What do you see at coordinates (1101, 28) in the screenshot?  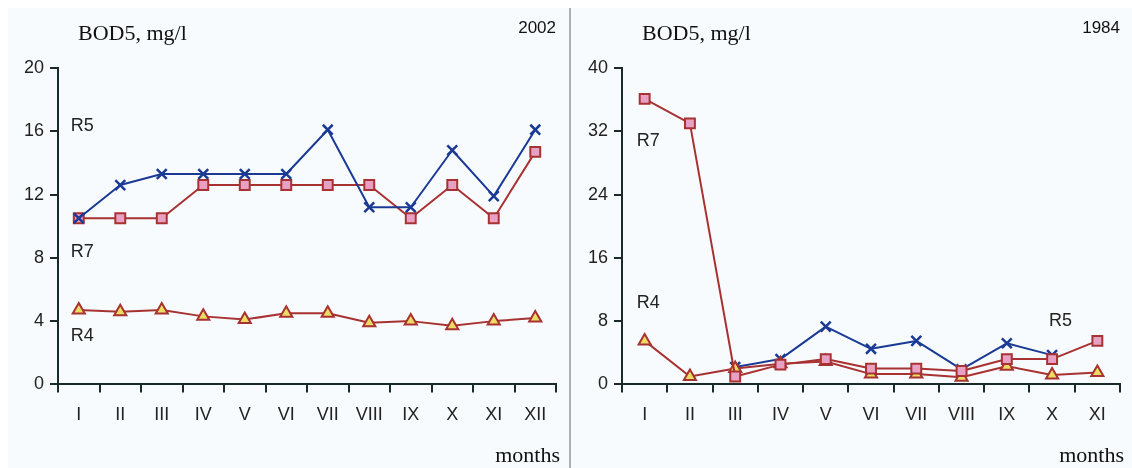 I see `chart-title: 1984` at bounding box center [1101, 28].